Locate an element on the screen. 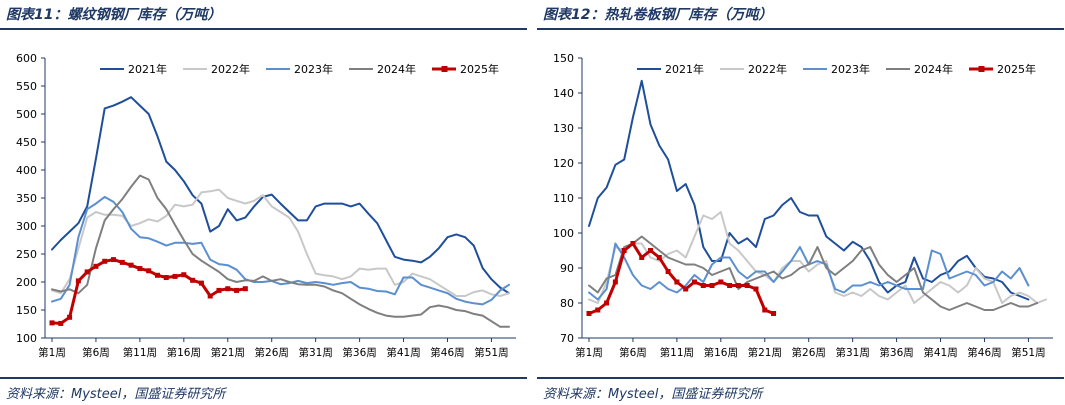  rebar-x-tick-label: 第1周 is located at coordinates (52, 352).